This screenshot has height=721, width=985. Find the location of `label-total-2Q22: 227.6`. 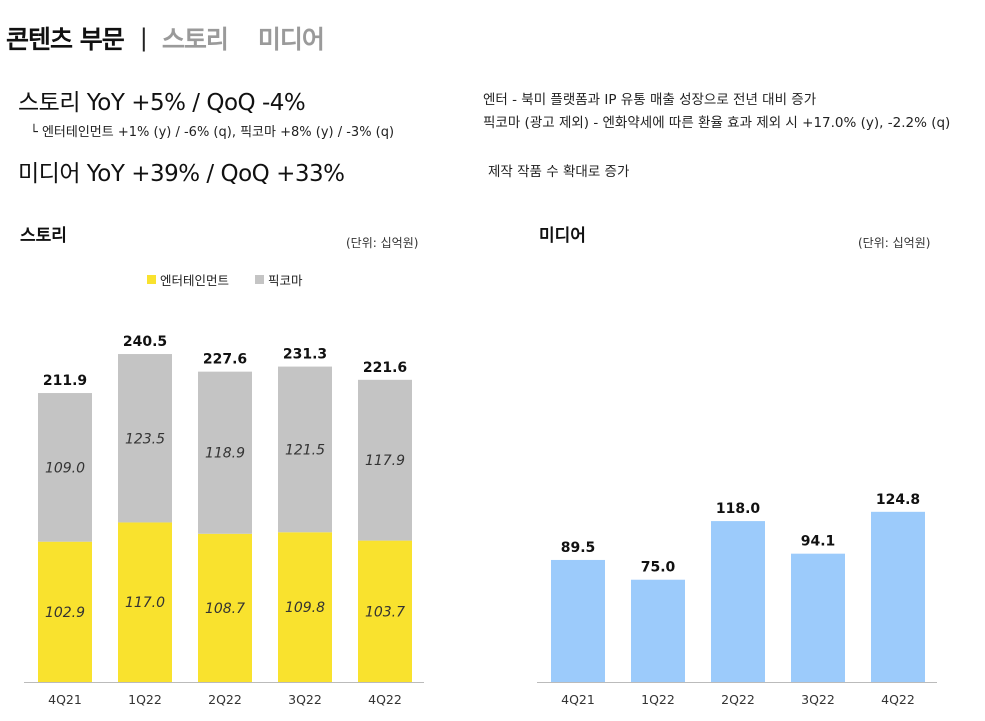

label-total-2Q22: 227.6 is located at coordinates (225, 360).